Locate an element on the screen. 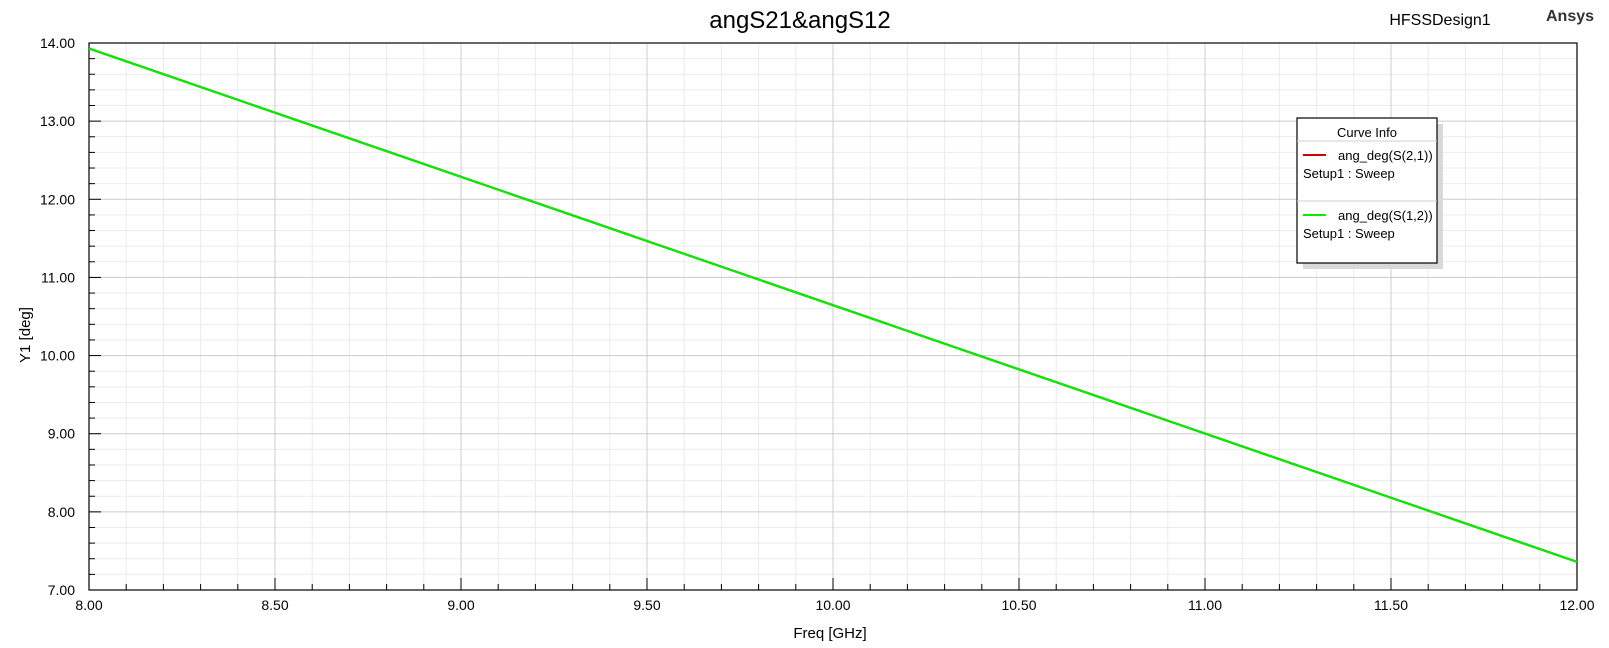 This screenshot has width=1609, height=648. legend-series-subtitle-1: Setup1 : Sweep is located at coordinates (1349, 173).